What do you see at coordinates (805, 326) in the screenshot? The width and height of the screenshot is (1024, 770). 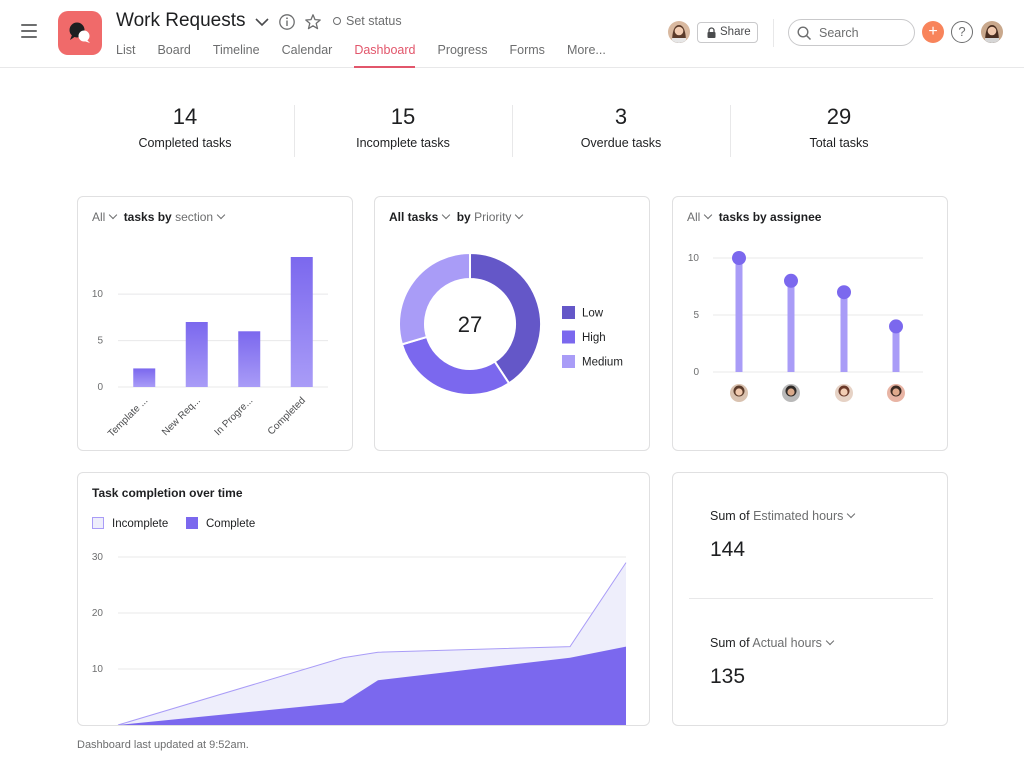 I see `assignee-lollipop-chart: 0 5 10` at bounding box center [805, 326].